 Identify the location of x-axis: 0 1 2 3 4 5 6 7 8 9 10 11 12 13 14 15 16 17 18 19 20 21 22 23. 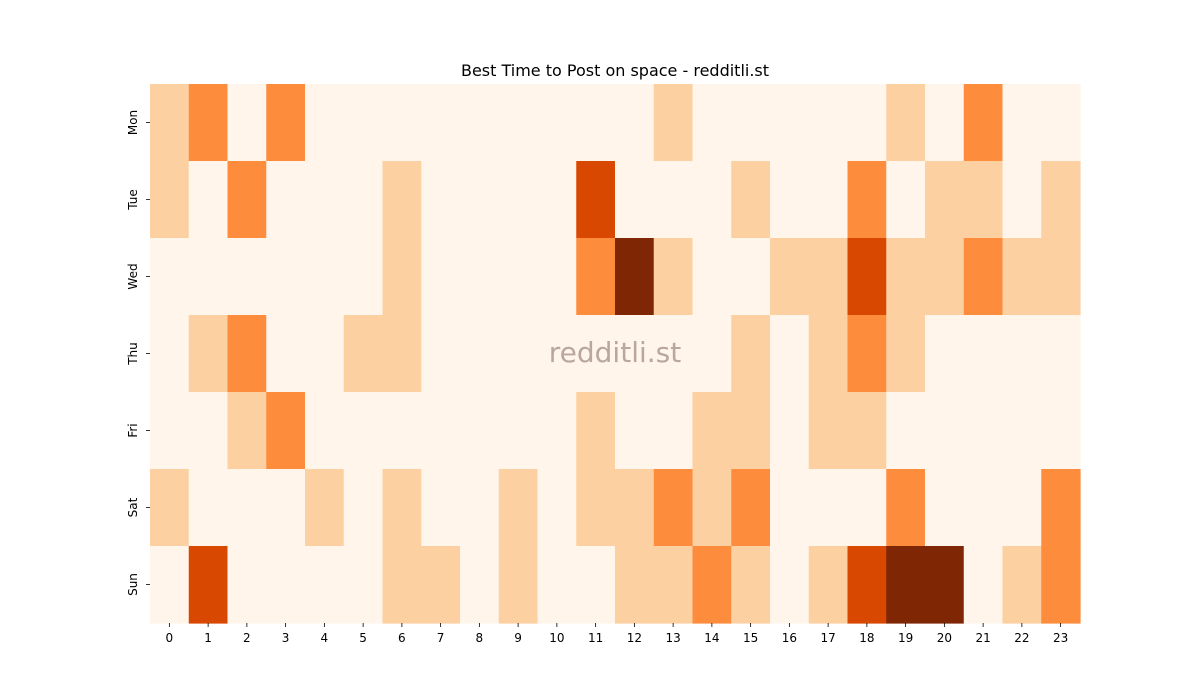
(617, 634).